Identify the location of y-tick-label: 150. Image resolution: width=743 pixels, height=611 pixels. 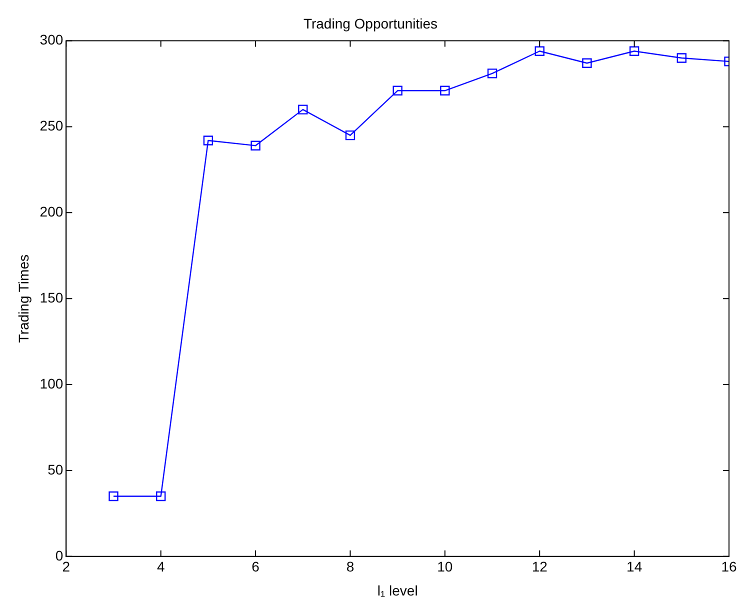
(52, 297).